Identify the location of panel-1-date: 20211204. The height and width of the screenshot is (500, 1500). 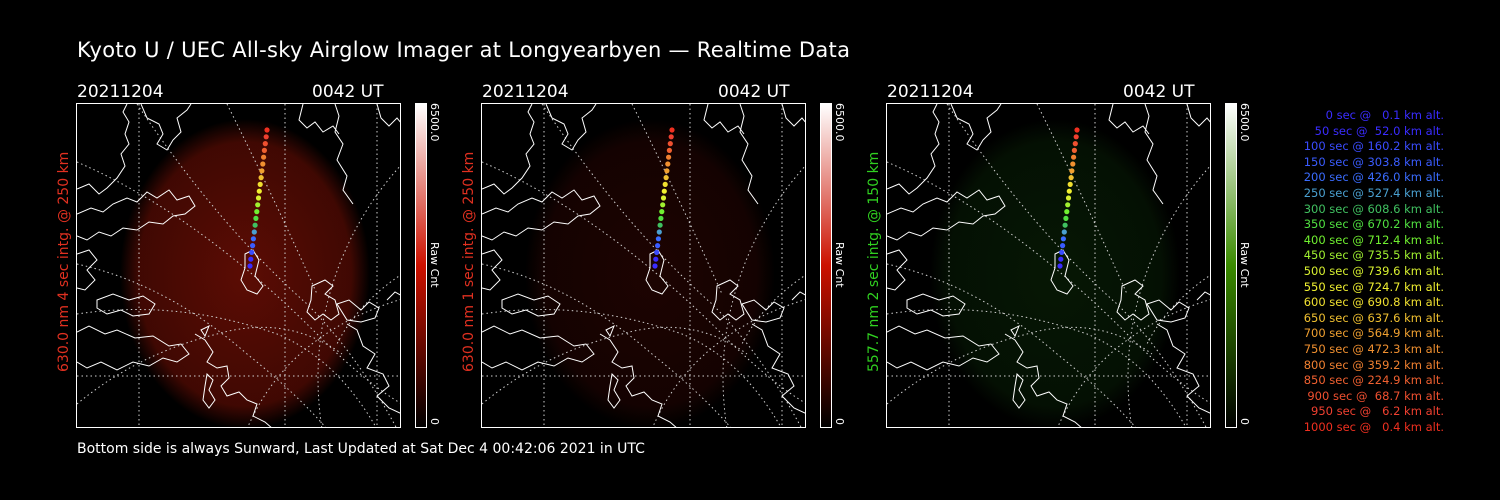
(120, 92).